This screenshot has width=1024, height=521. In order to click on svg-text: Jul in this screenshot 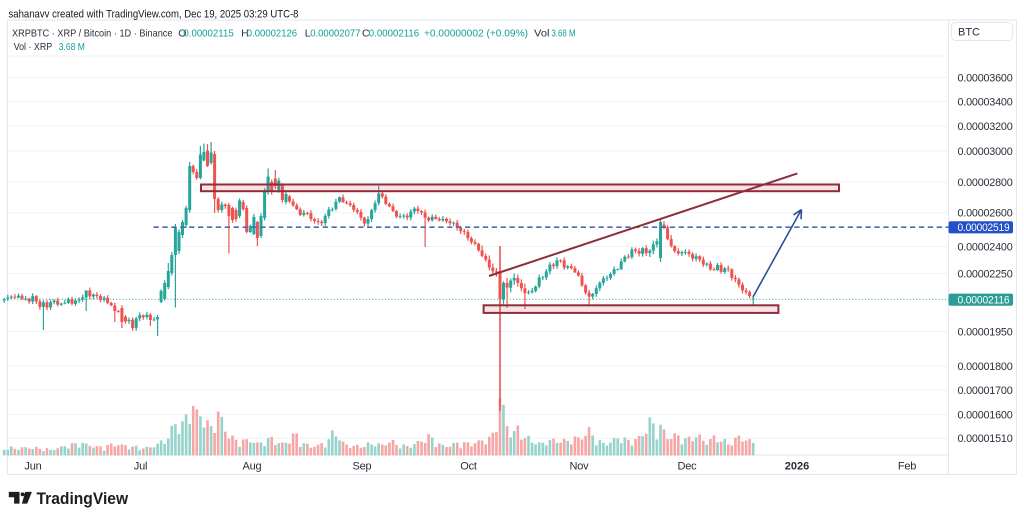, I will do `click(140, 466)`.